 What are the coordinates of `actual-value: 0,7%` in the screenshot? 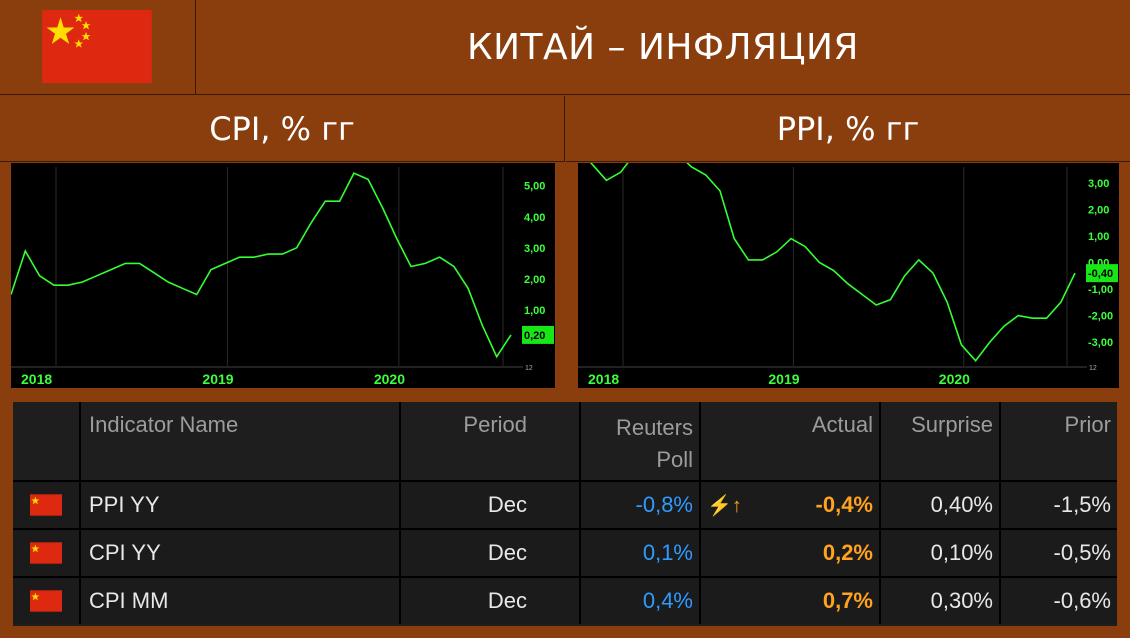 It's located at (847, 600).